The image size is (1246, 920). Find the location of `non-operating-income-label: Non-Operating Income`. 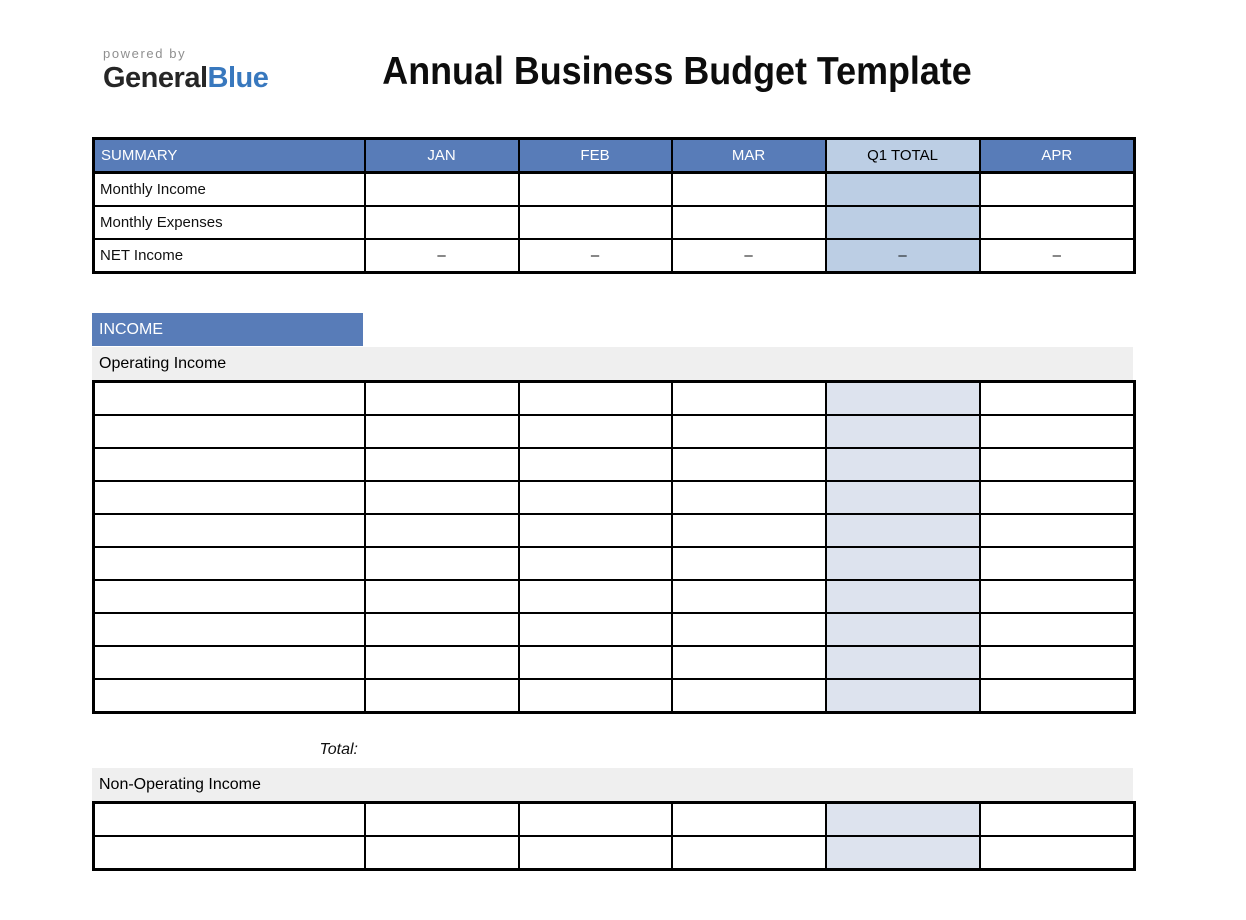

non-operating-income-label: Non-Operating Income is located at coordinates (612, 784).